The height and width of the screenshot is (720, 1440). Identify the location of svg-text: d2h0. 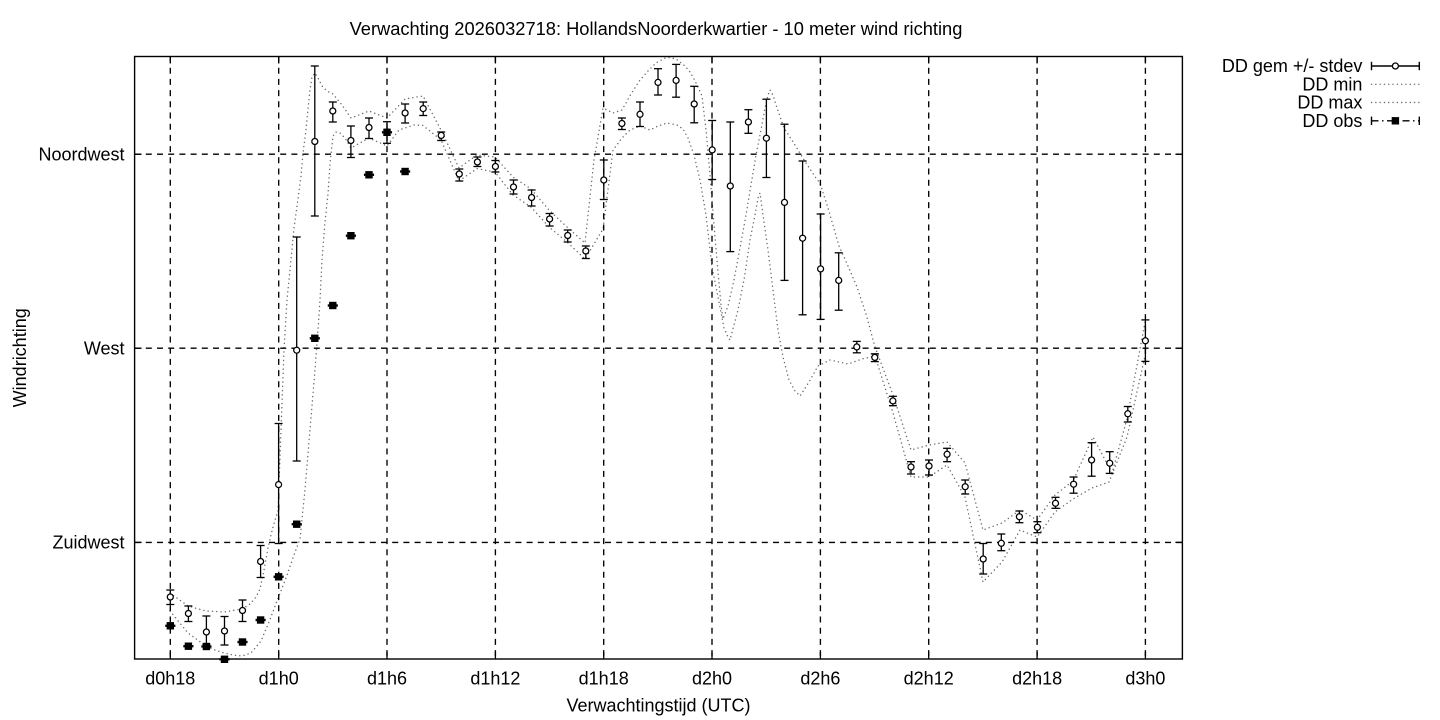
(712, 678).